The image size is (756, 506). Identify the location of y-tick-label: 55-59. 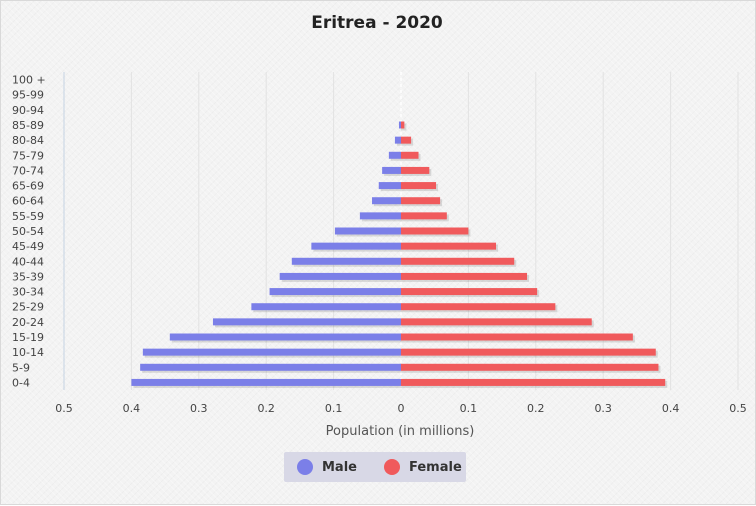
(28, 216).